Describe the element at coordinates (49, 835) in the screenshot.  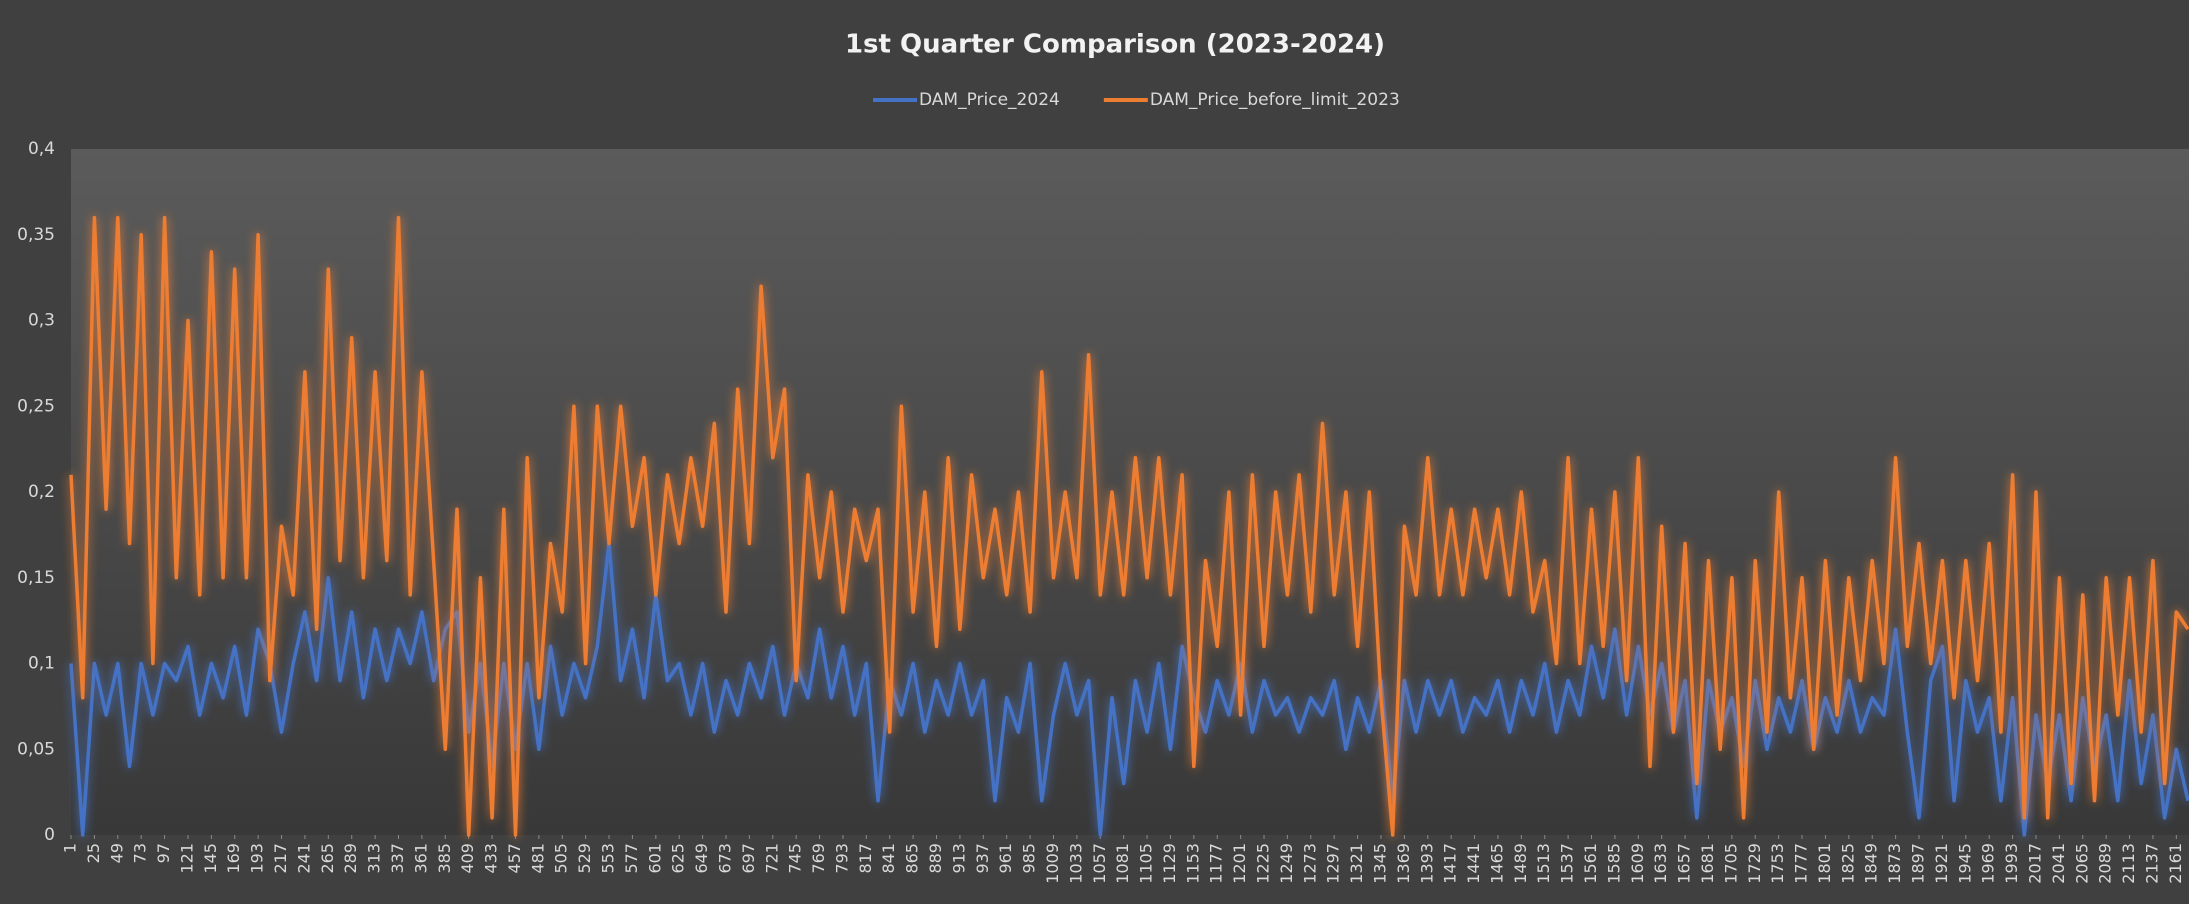
I see `y-tick-label: 0` at that location.